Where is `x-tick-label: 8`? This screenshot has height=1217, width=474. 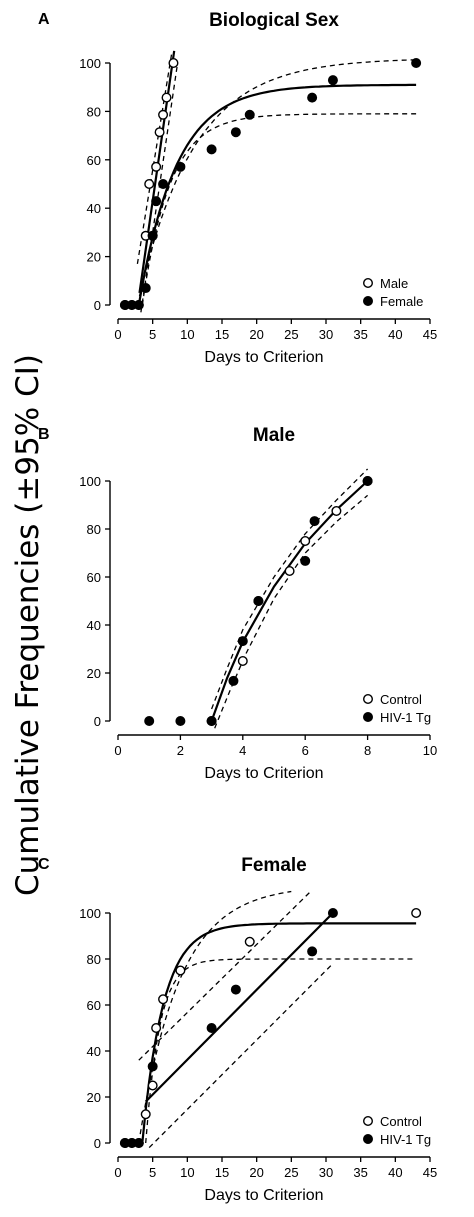
x-tick-label: 8 is located at coordinates (367, 750).